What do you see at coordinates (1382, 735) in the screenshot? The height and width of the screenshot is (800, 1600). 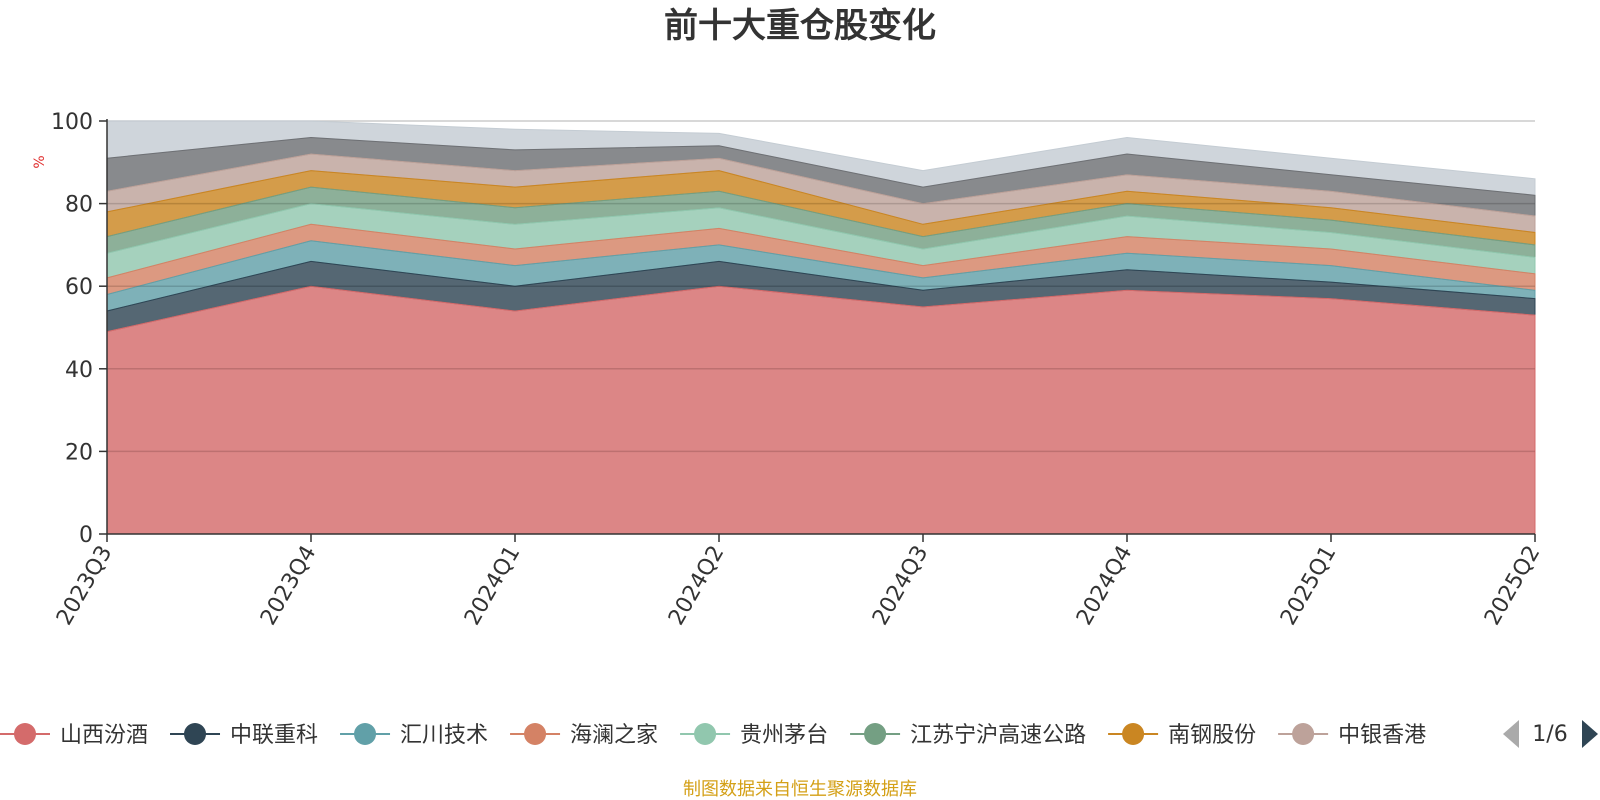 I see `legend-label: 中银香港` at bounding box center [1382, 735].